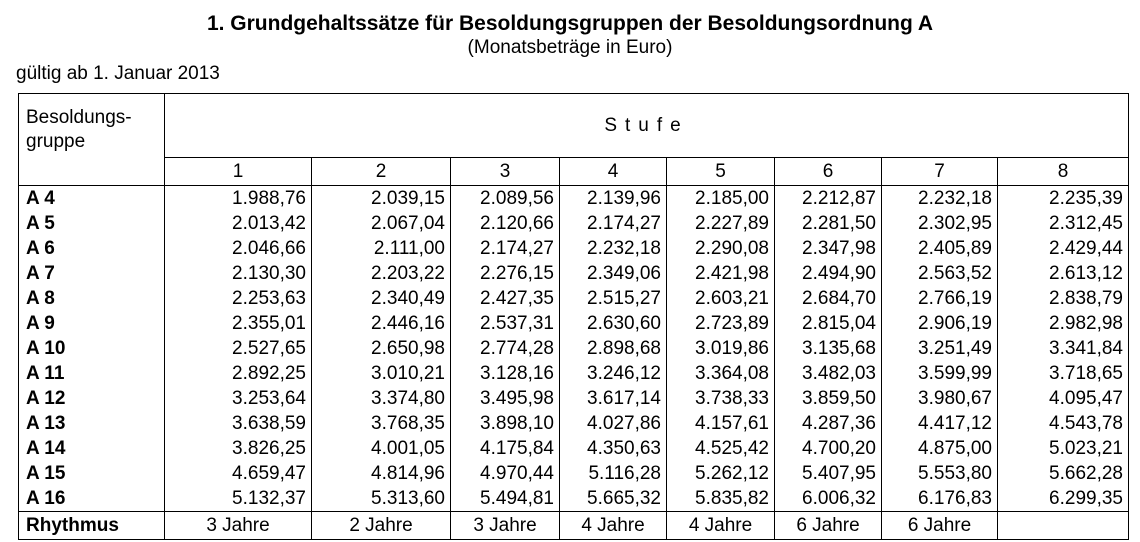  What do you see at coordinates (505, 448) in the screenshot?
I see `salary-value: 4.175,84` at bounding box center [505, 448].